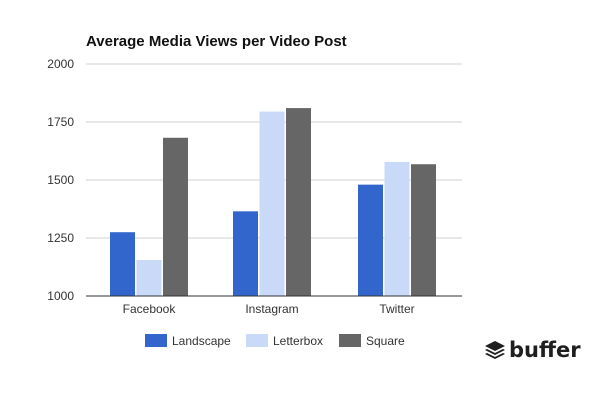 Image resolution: width=602 pixels, height=400 pixels. What do you see at coordinates (60, 64) in the screenshot?
I see `y-tick-label: 2000` at bounding box center [60, 64].